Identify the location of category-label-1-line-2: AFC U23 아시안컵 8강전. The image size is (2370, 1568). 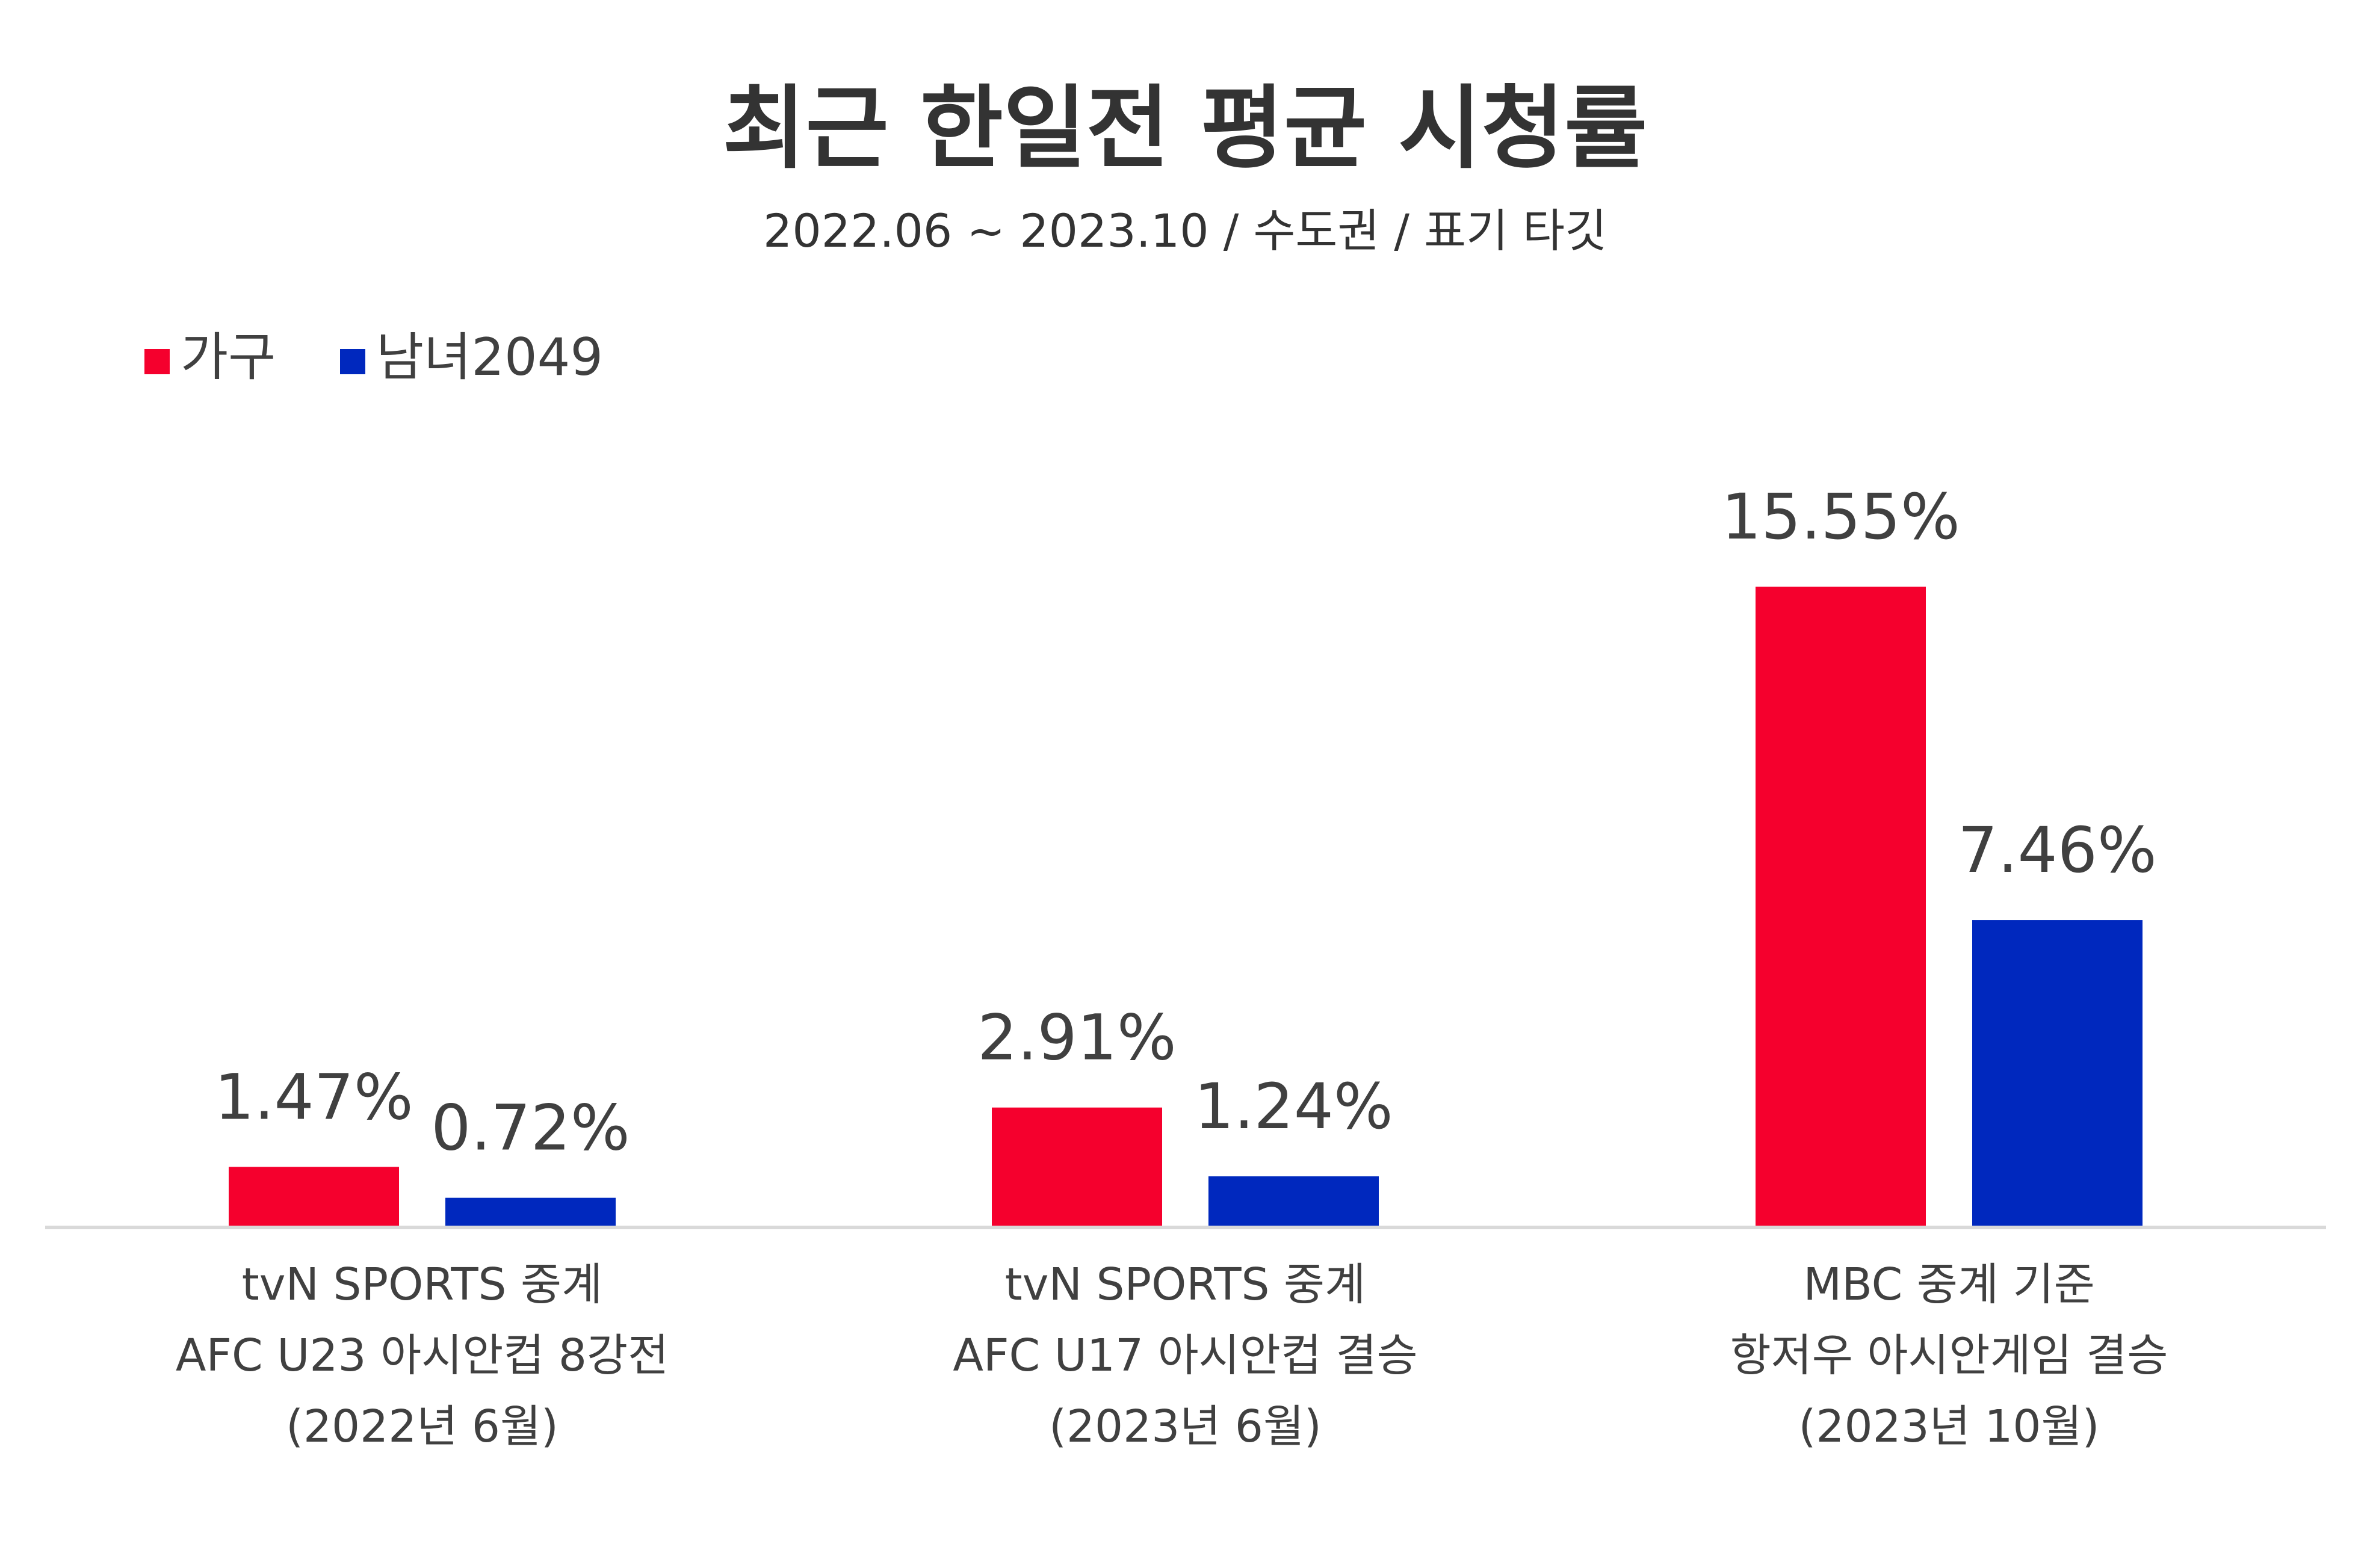
(422, 1355).